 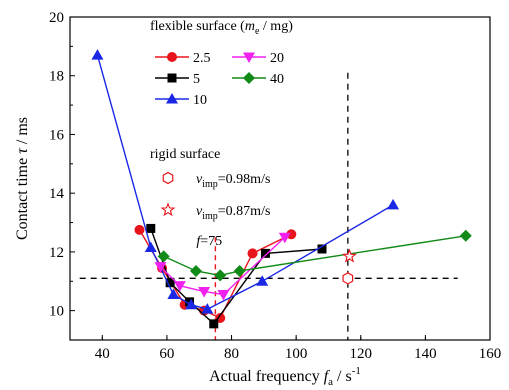 What do you see at coordinates (291, 234) in the screenshot?
I see `data-point-2.5-6` at bounding box center [291, 234].